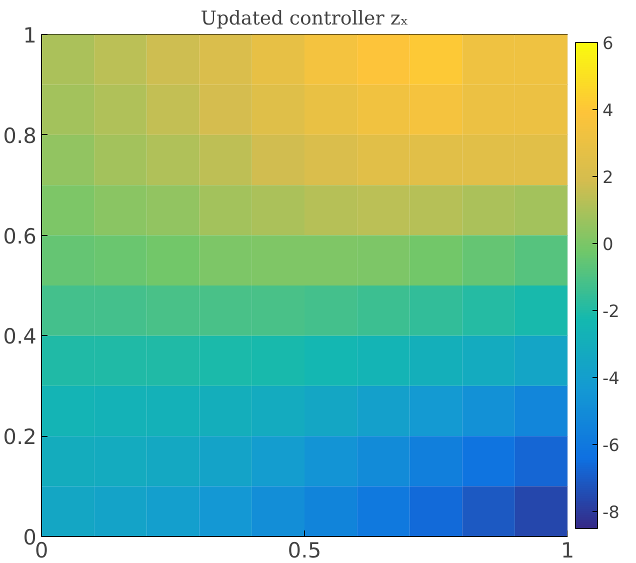 Image resolution: width=636 pixels, height=563 pixels. I want to click on x-tick-label: 1, so click(567, 550).